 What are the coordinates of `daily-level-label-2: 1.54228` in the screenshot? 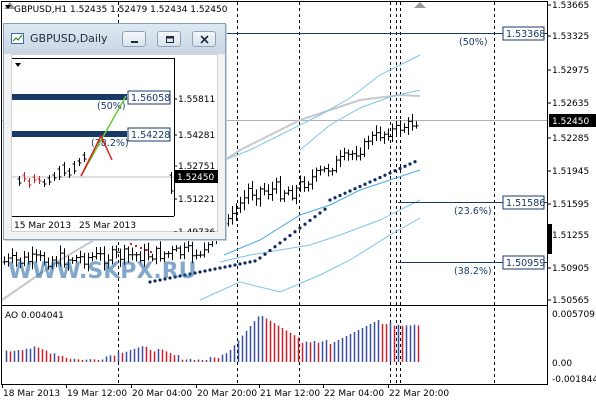 It's located at (150, 135).